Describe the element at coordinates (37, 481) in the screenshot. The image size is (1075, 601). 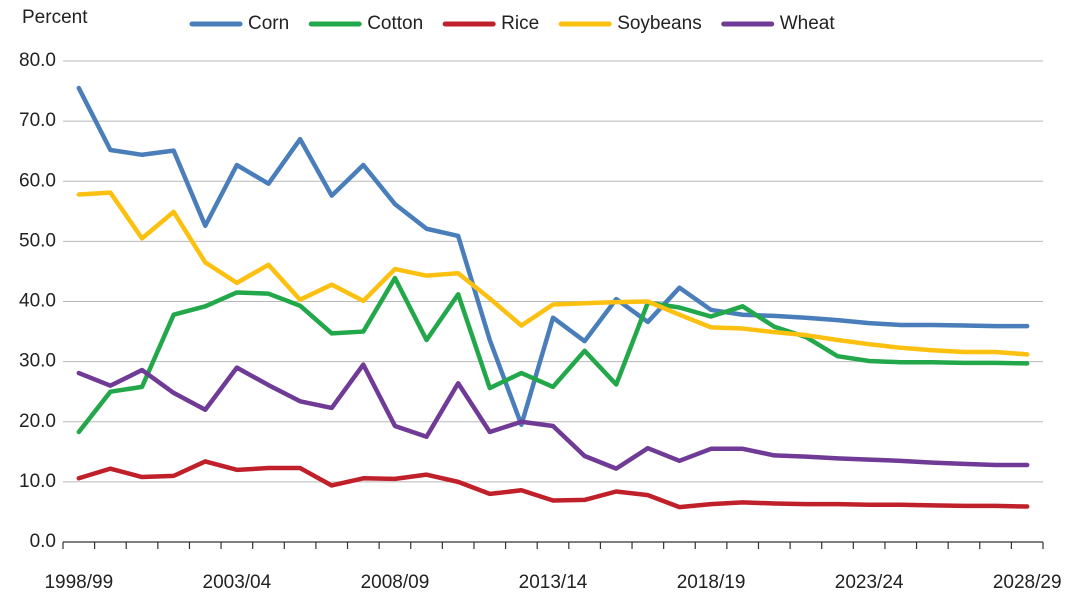
I see `y-tick-label: 10.0` at that location.